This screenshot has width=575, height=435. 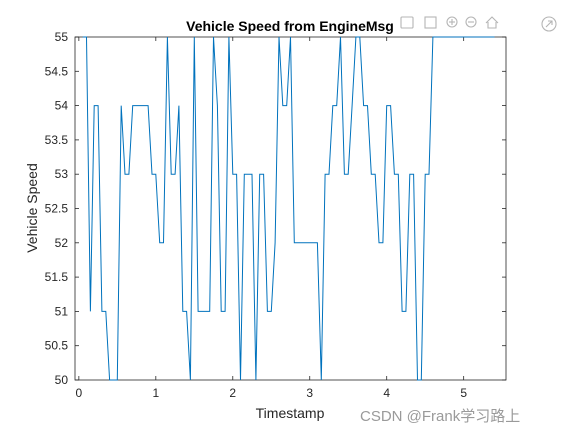 I want to click on x-tick-label: 0, so click(x=79, y=393).